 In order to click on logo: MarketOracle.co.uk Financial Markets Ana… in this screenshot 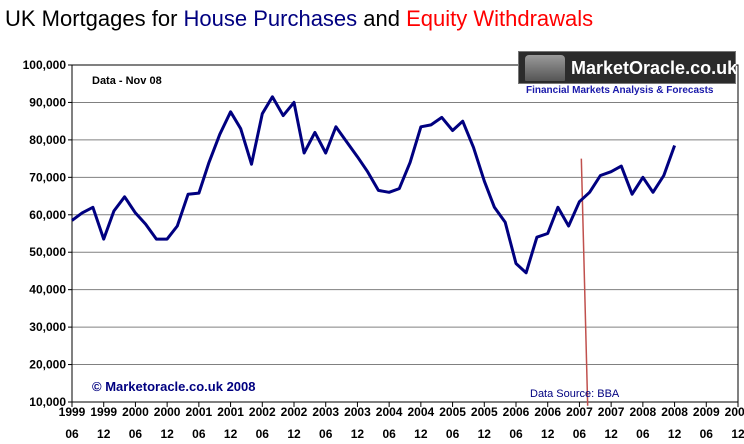, I will do `click(628, 75)`.